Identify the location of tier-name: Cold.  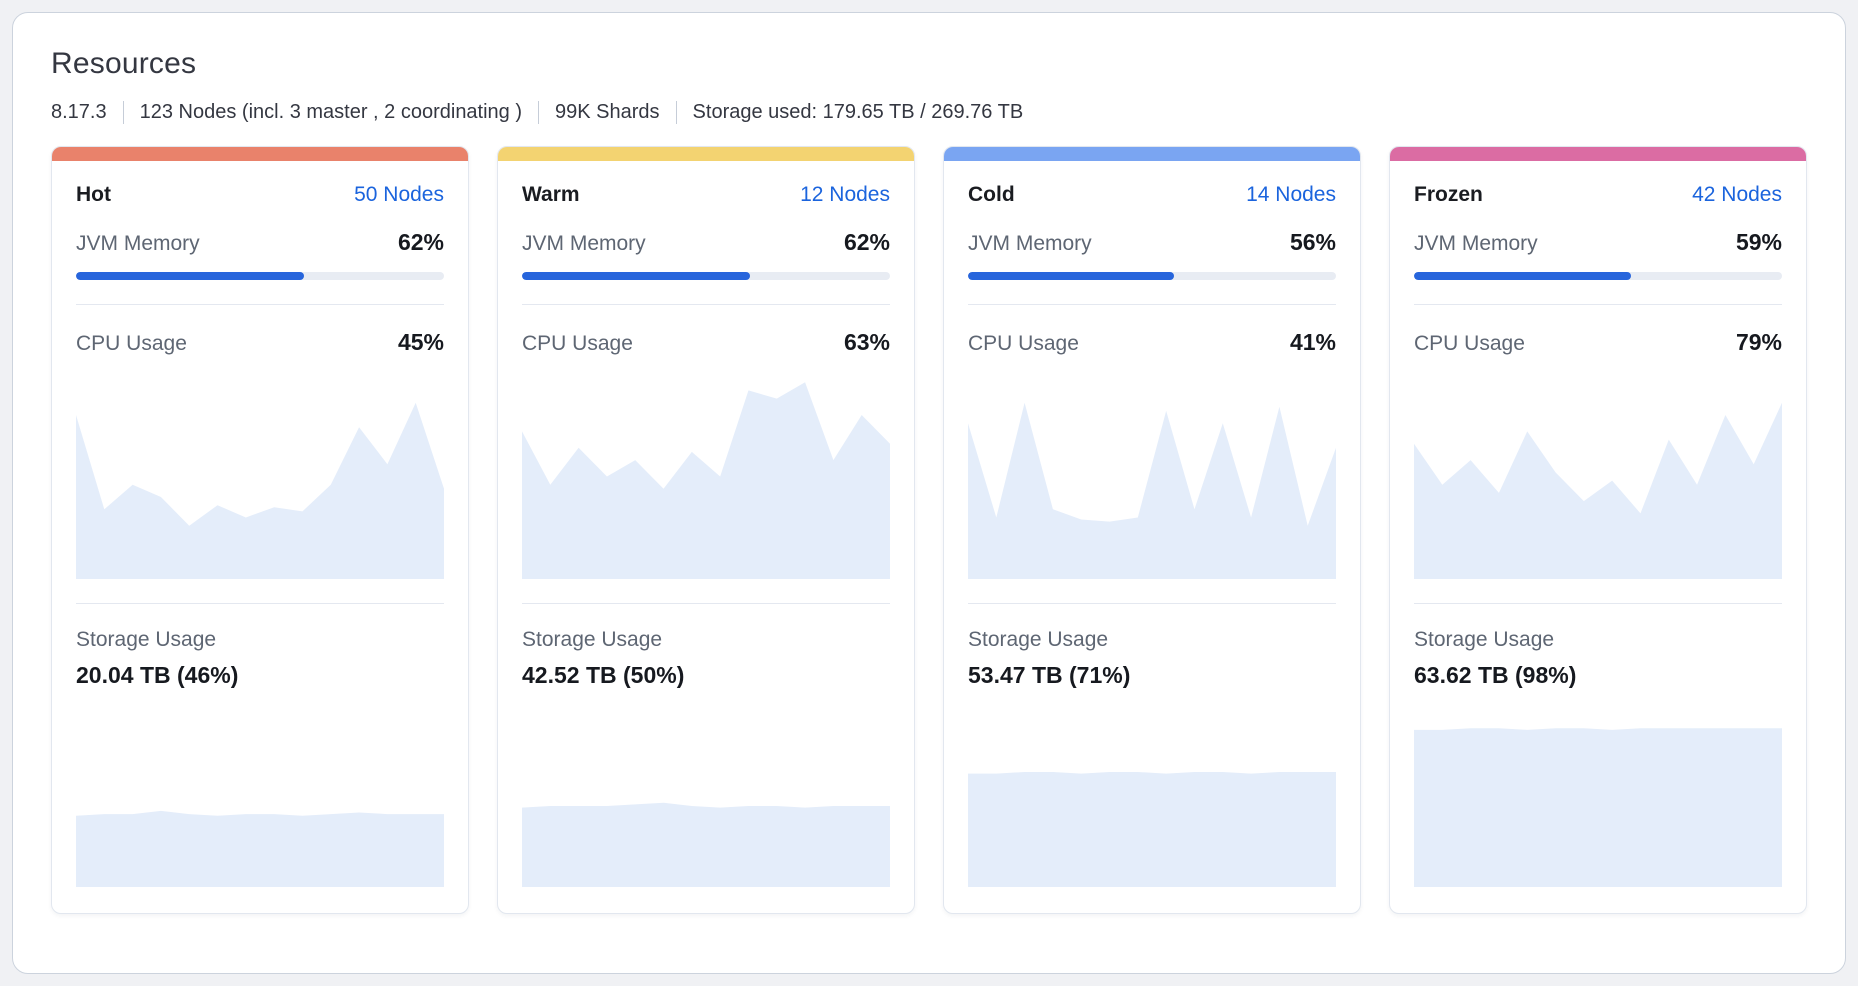
(991, 194).